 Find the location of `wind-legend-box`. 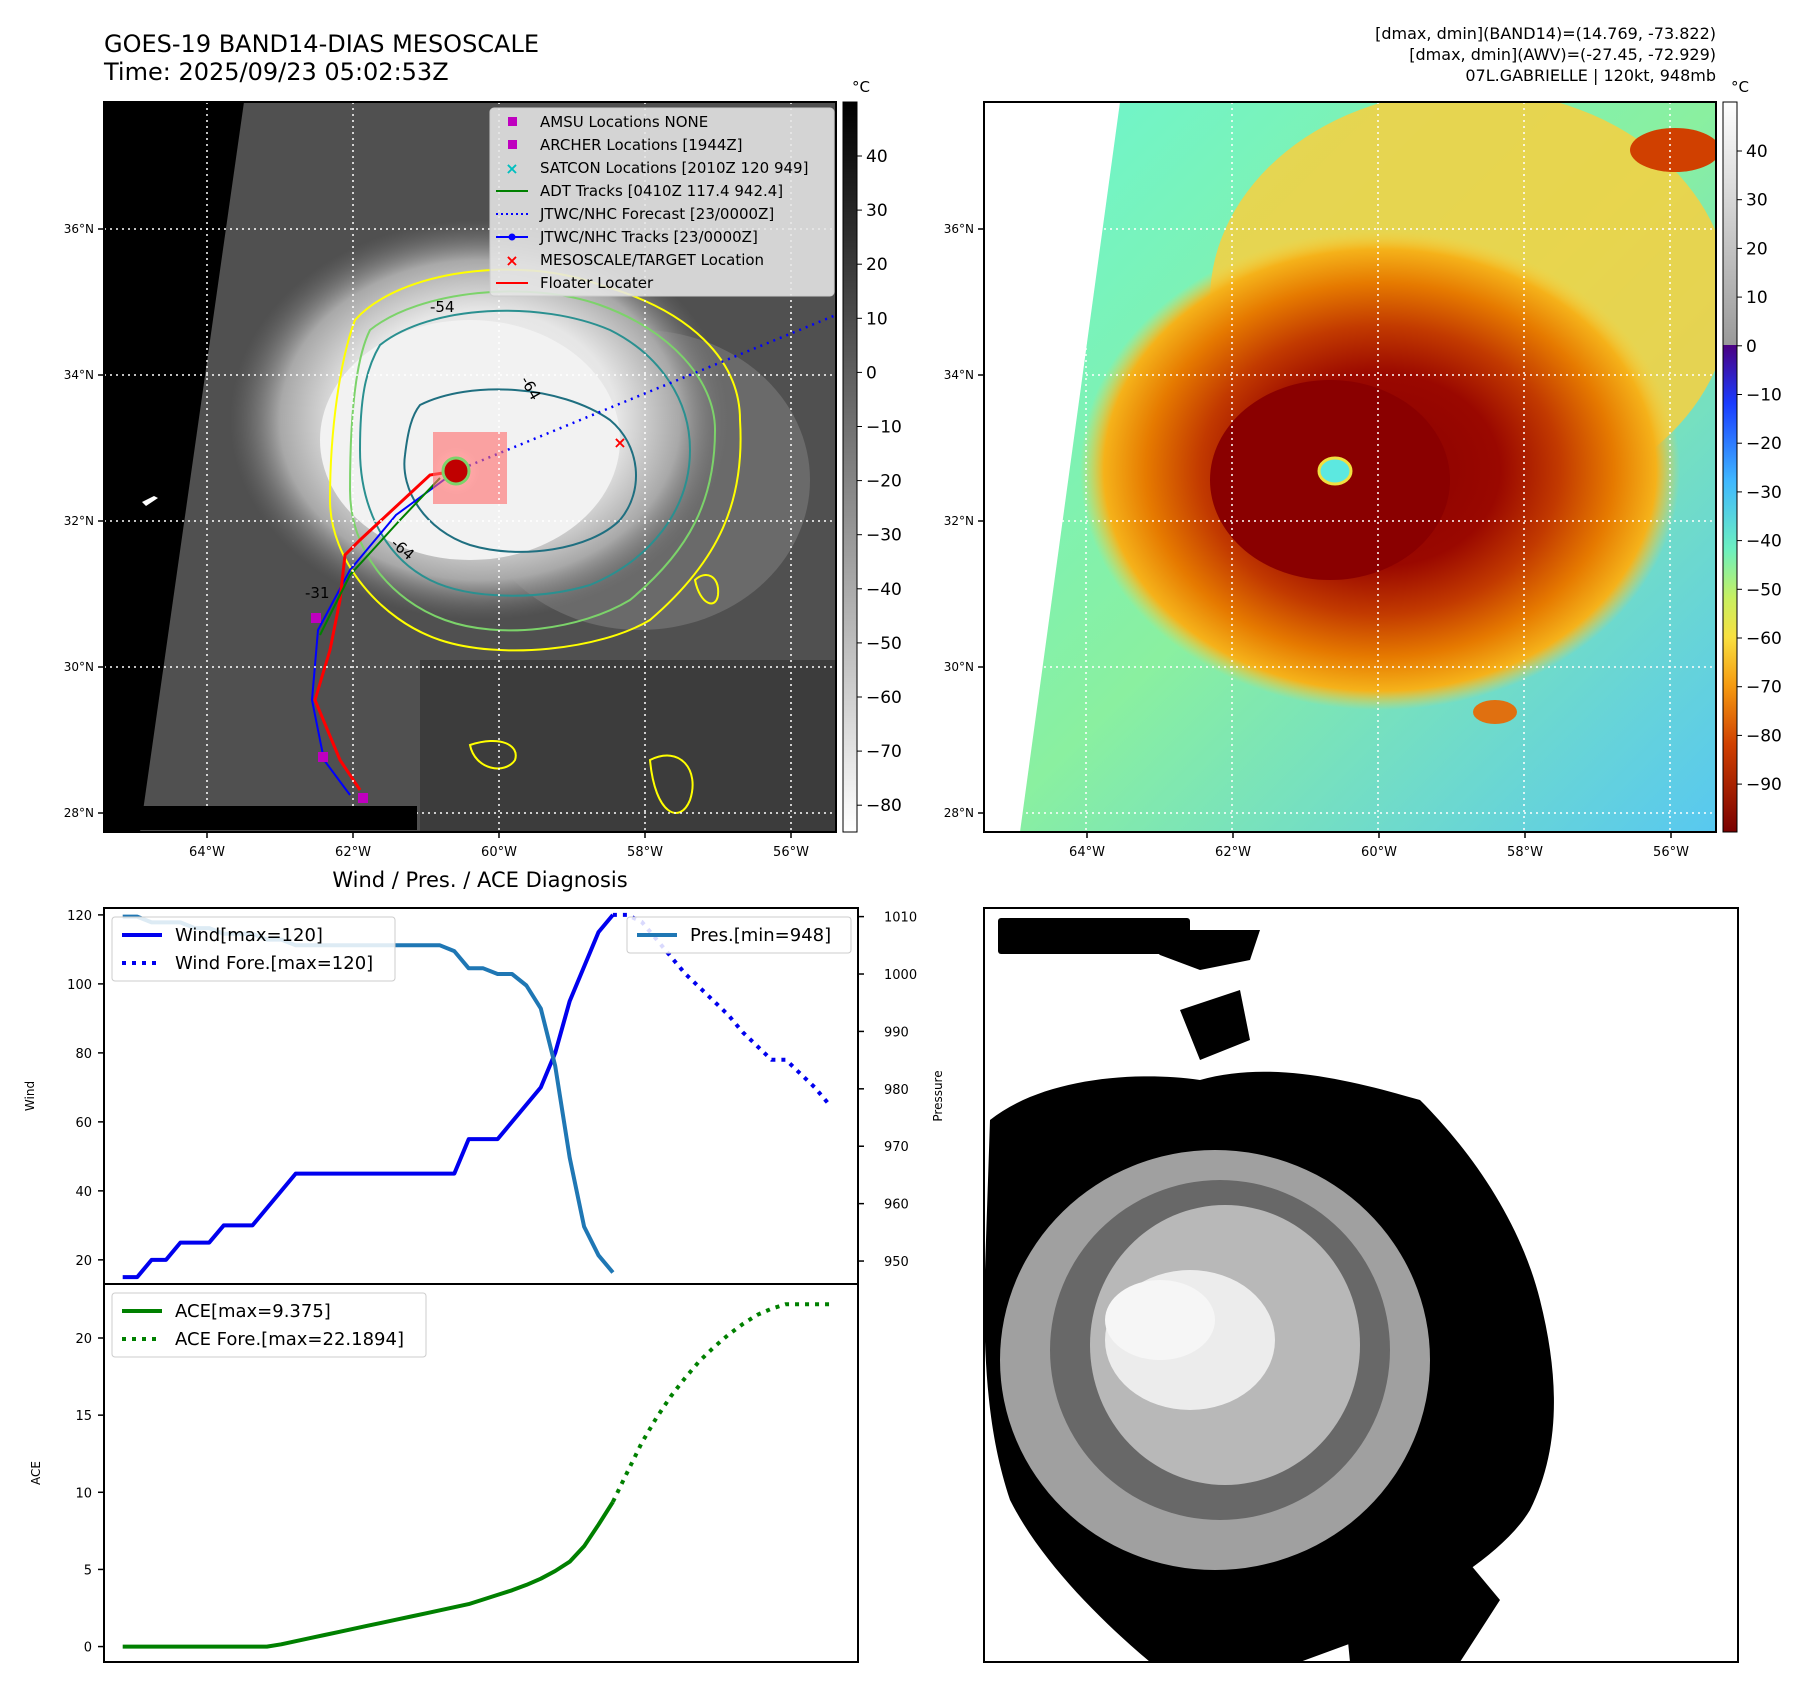

wind-legend-box is located at coordinates (253, 949).